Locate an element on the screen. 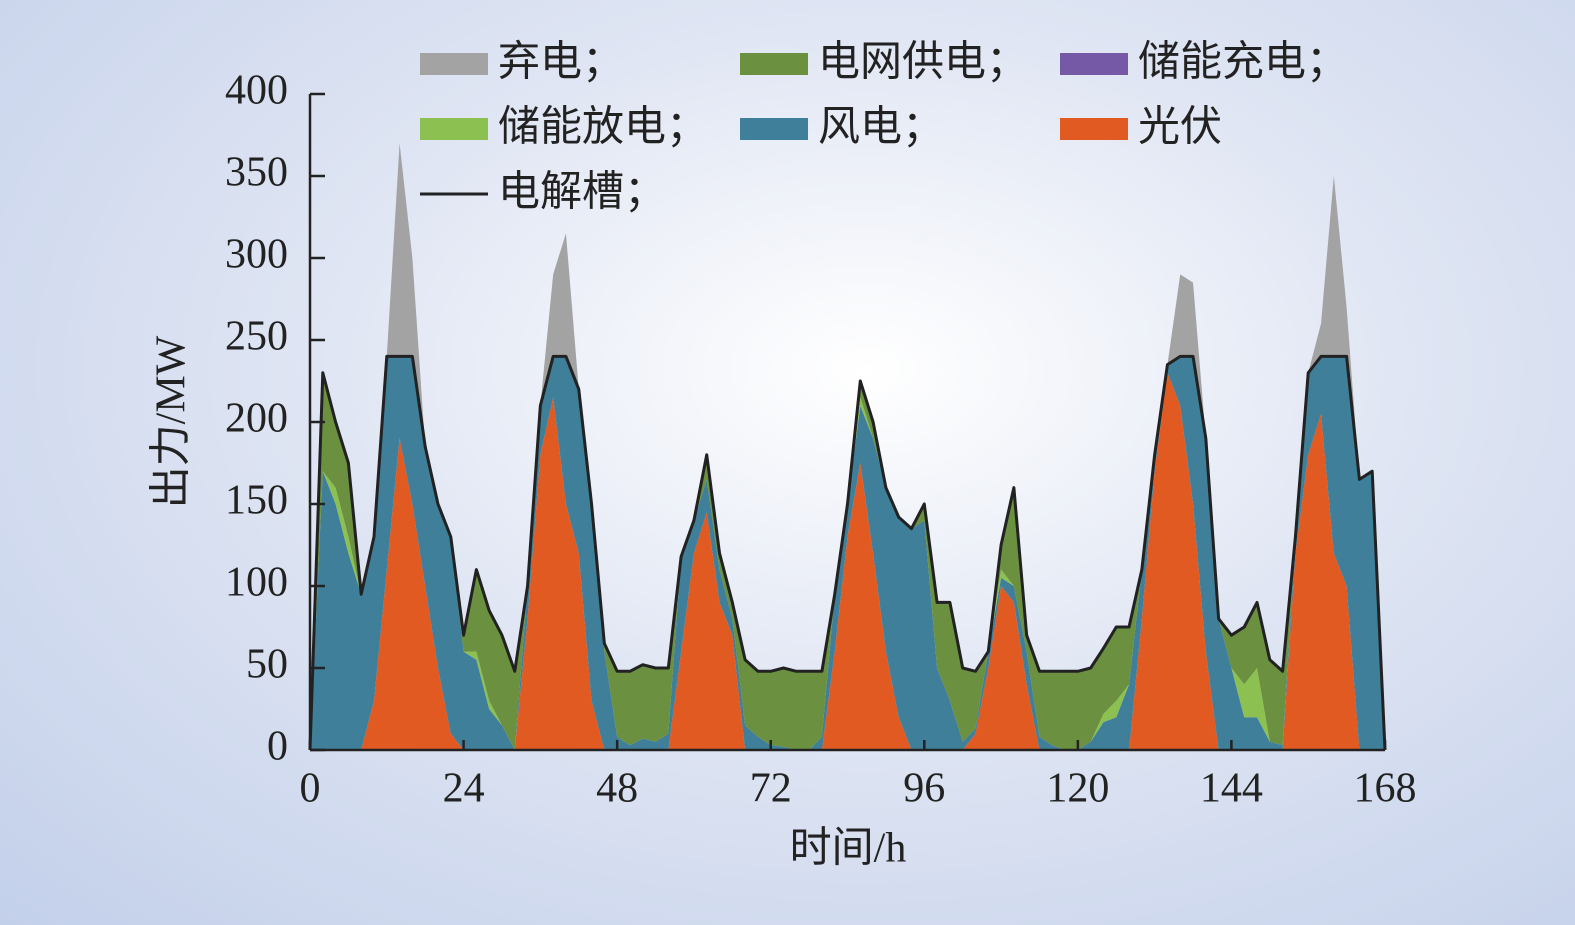 This screenshot has width=1575, height=925. x-axis-label: 时间/h is located at coordinates (848, 849).